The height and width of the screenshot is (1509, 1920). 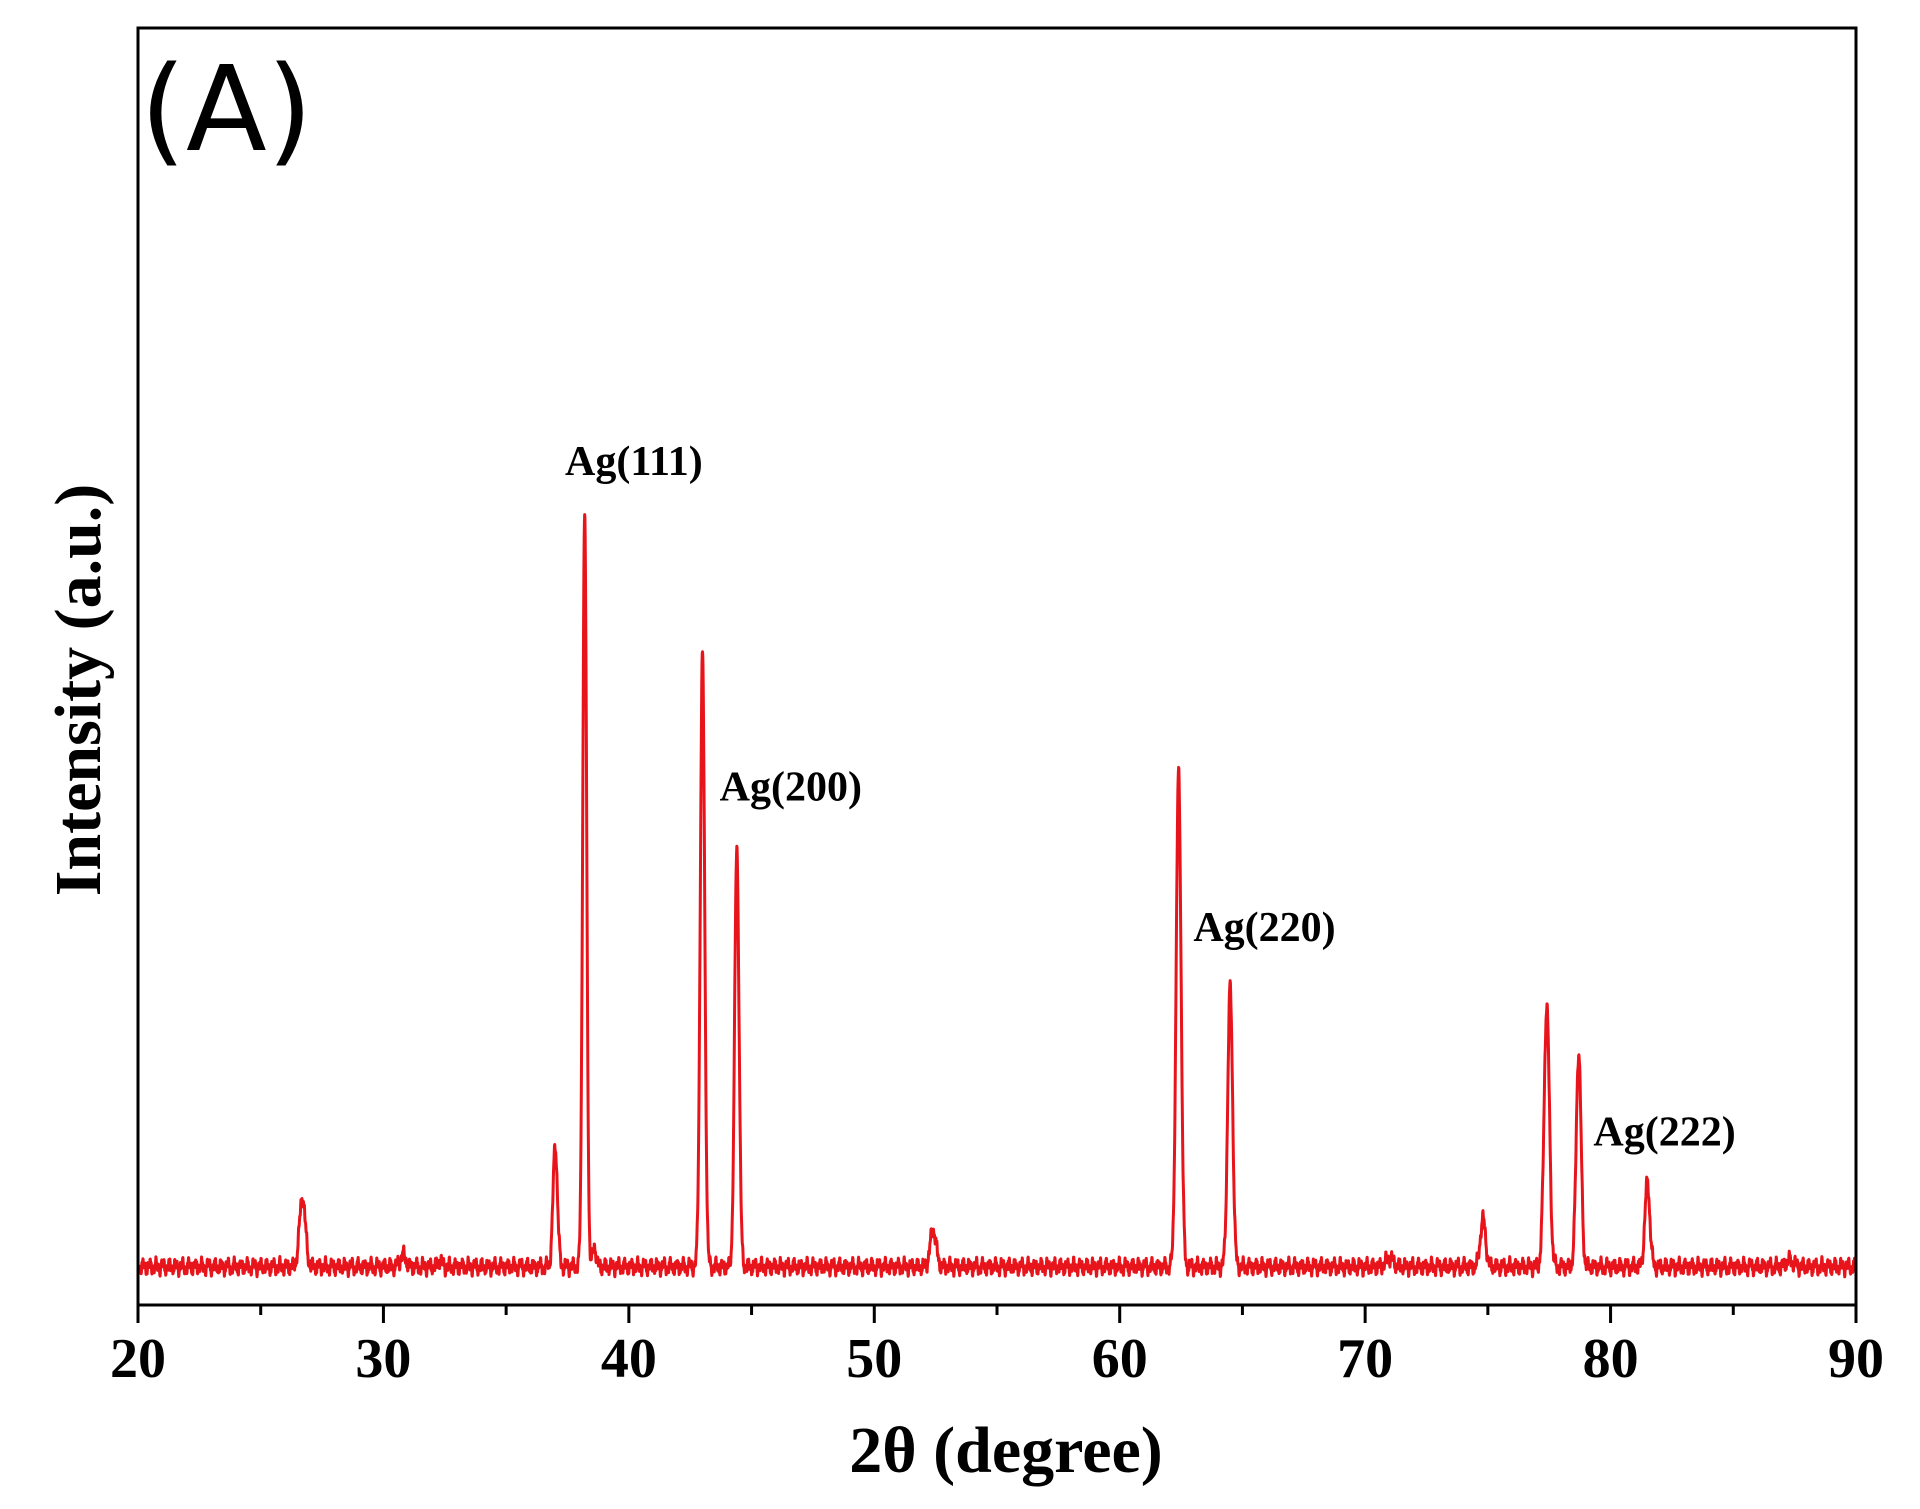 I want to click on peak-label: Ag(200), so click(x=791, y=788).